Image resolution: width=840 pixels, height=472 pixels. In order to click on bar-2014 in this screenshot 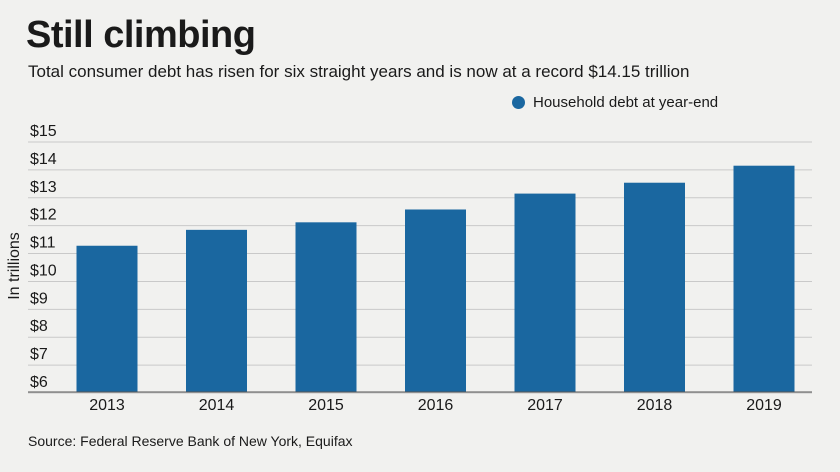, I will do `click(216, 310)`.